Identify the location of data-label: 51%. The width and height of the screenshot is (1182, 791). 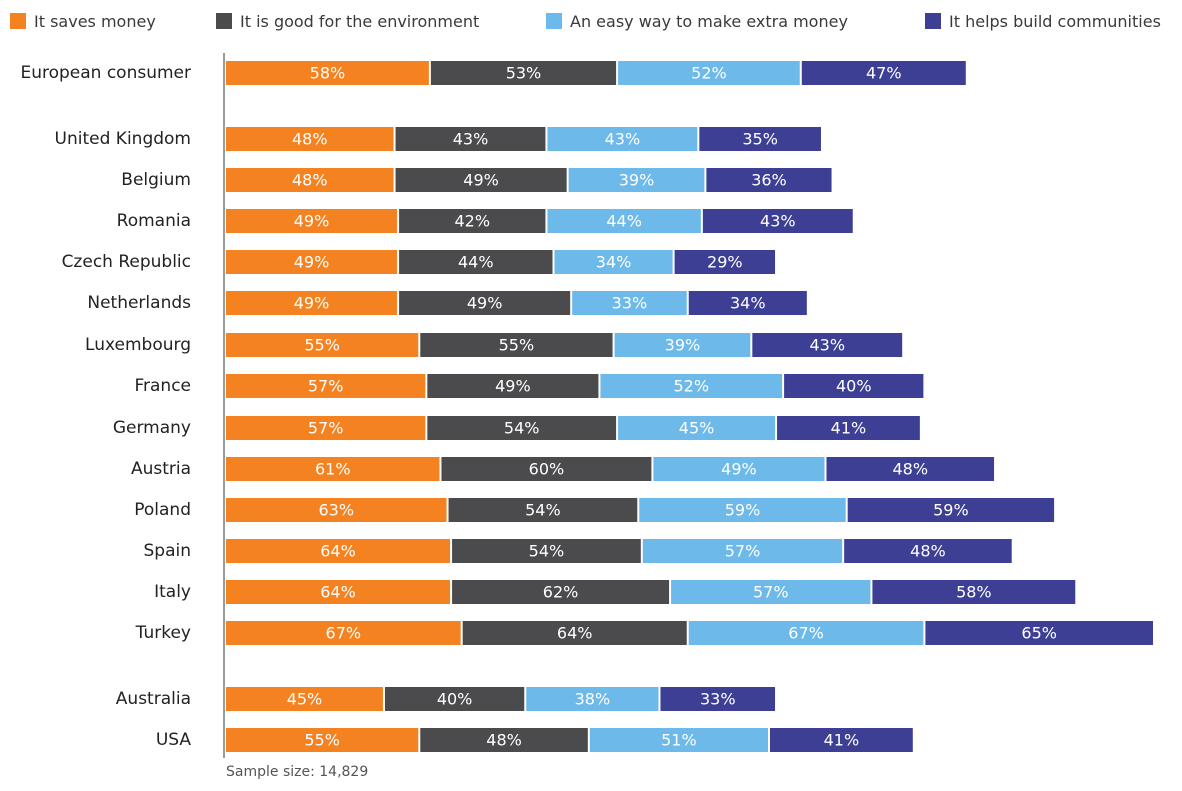
(679, 740).